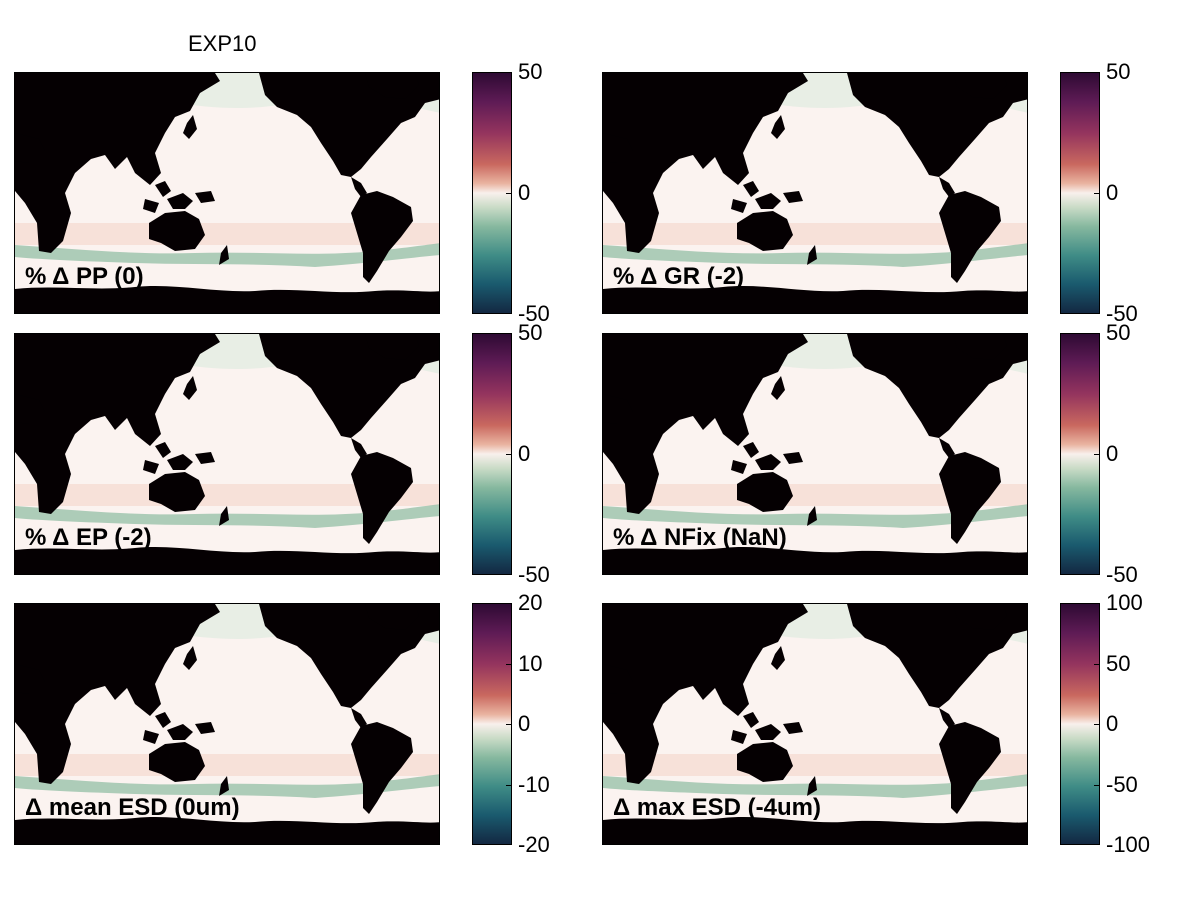 The width and height of the screenshot is (1200, 900). I want to click on colorbar-tick-label: -20, so click(534, 844).